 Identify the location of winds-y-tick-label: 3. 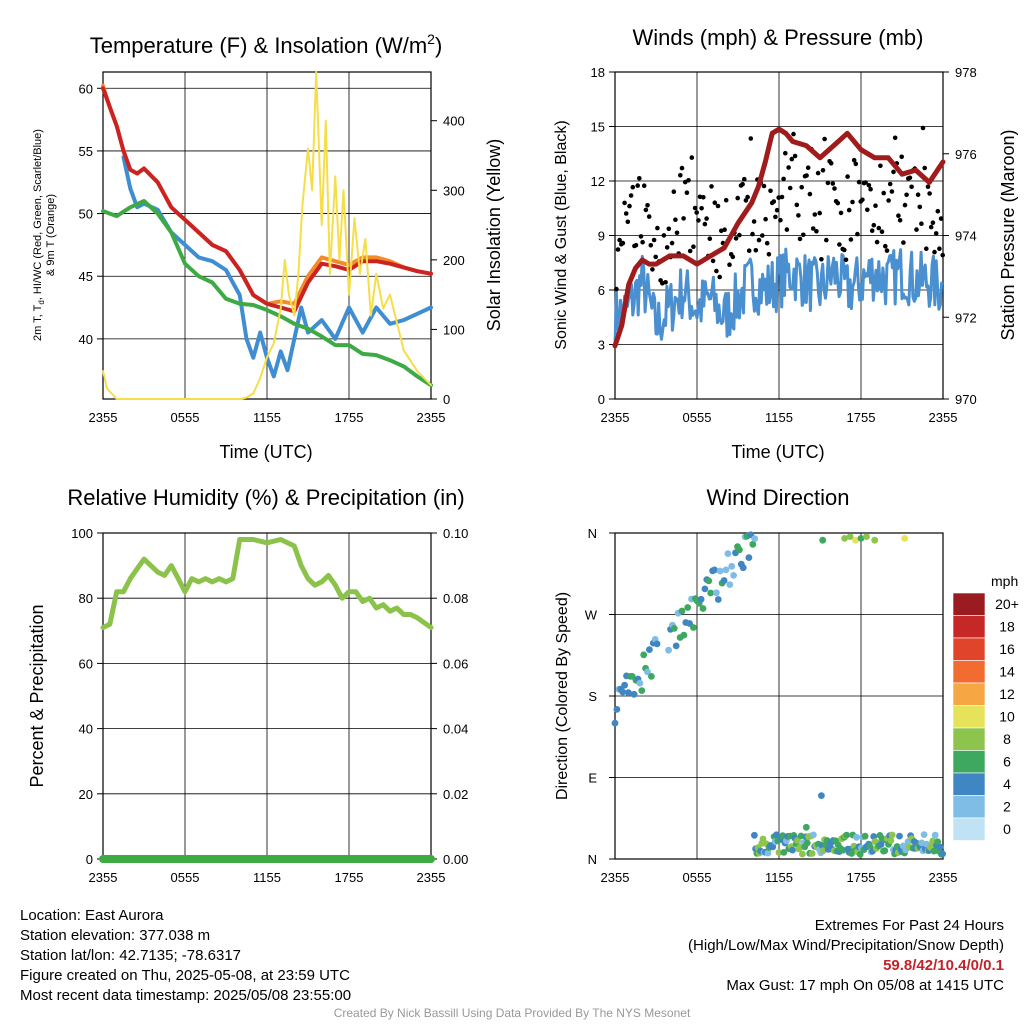
(601, 345).